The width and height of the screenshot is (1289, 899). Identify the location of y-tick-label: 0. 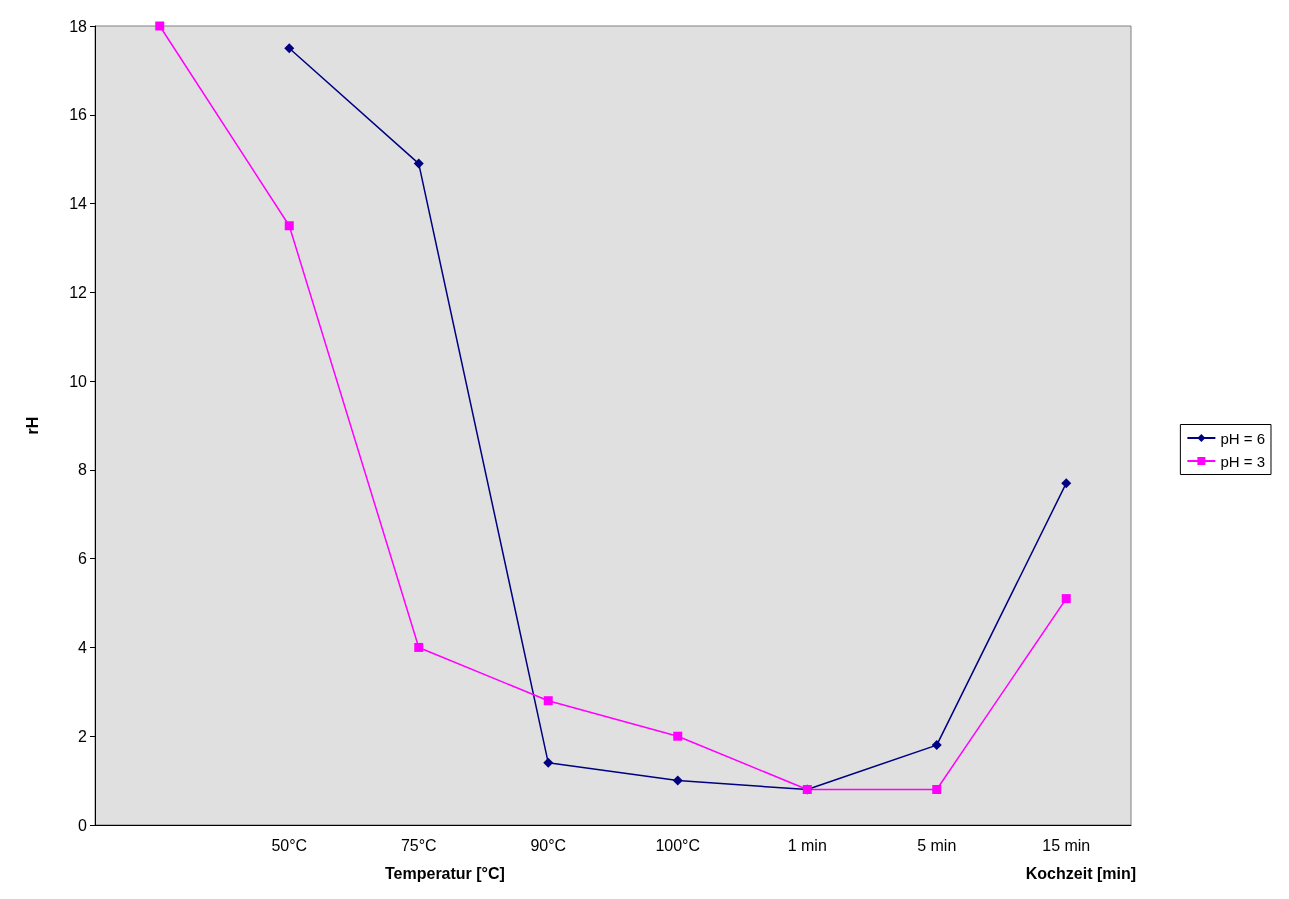
(83, 825).